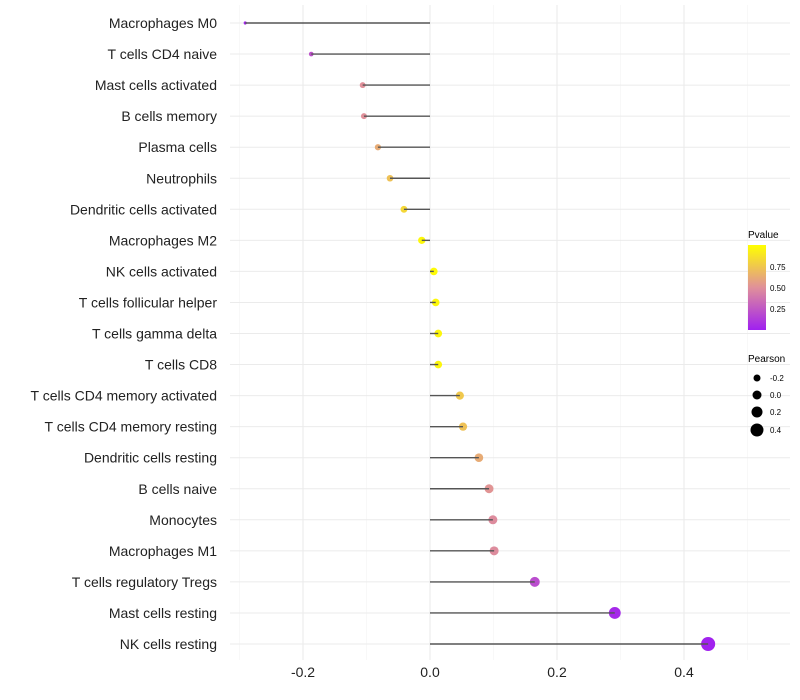 This screenshot has width=800, height=700. Describe the element at coordinates (156, 85) in the screenshot. I see `y-tick-label: Mast cells activated` at that location.